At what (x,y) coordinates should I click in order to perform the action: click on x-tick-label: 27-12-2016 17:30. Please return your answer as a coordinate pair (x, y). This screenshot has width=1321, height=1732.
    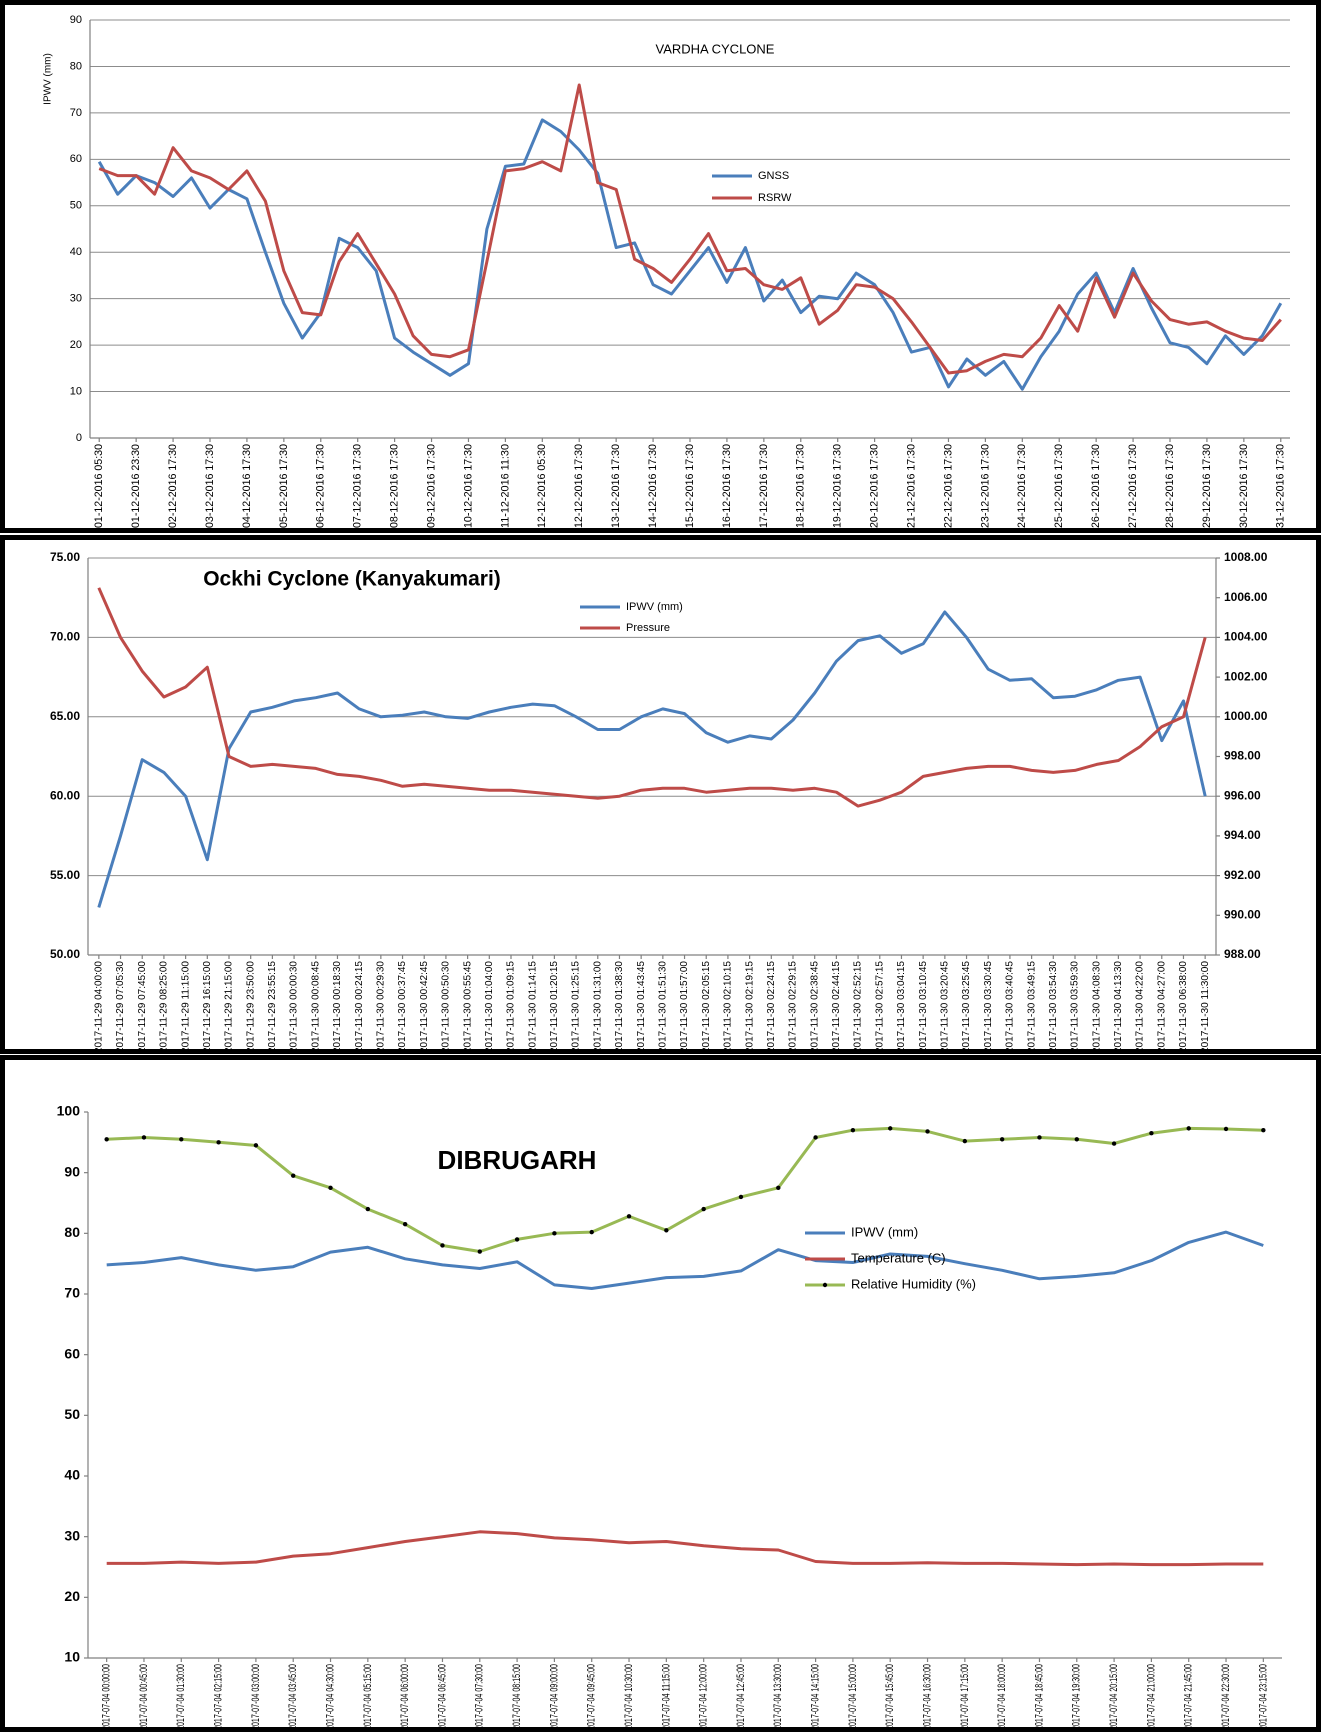
    Looking at the image, I should click on (1133, 486).